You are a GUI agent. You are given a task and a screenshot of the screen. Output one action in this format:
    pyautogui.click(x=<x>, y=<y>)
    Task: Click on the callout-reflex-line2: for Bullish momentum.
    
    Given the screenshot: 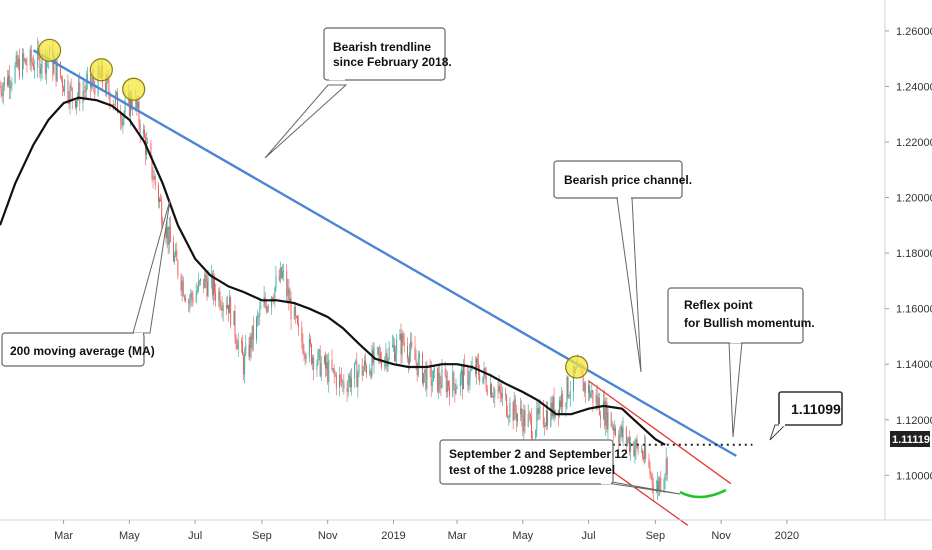 What is the action you would take?
    pyautogui.click(x=749, y=323)
    